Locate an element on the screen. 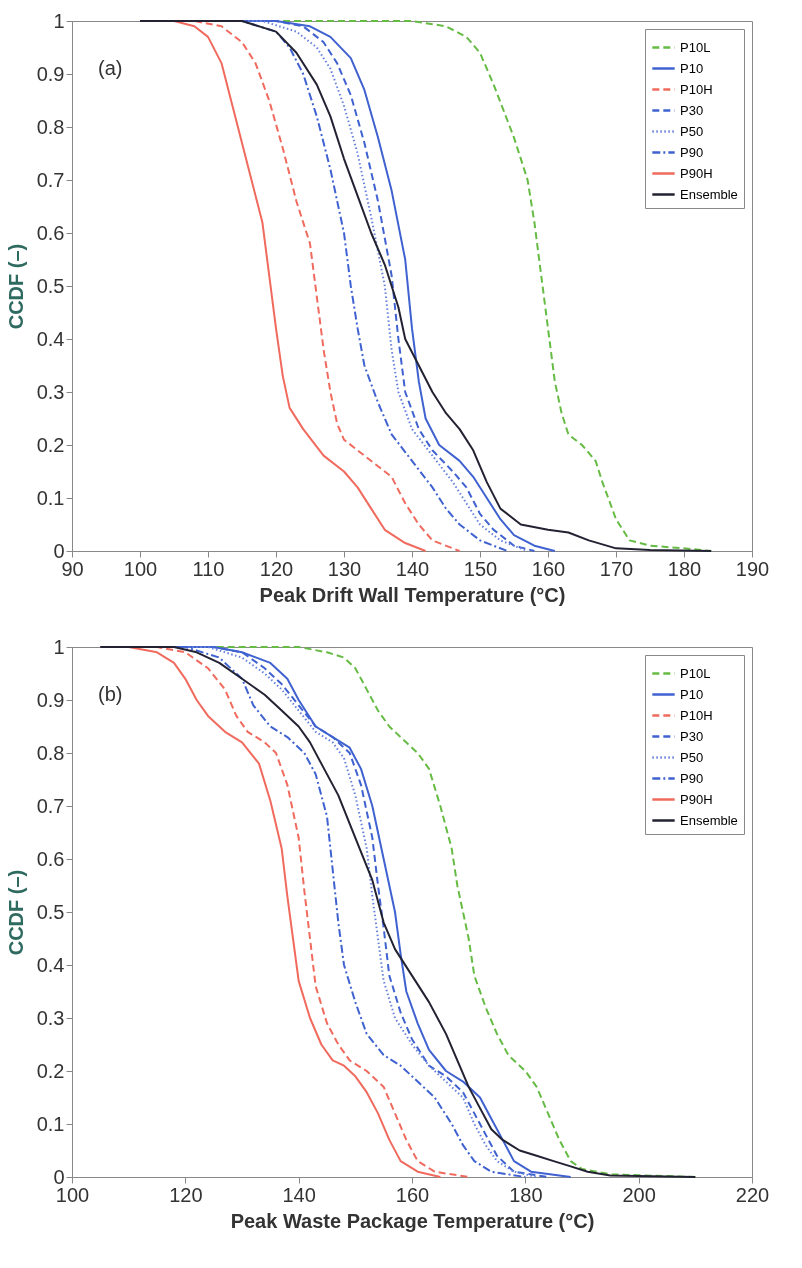  x-axis-title: Peak Drift Wall Temperature (°C) is located at coordinates (412, 594).